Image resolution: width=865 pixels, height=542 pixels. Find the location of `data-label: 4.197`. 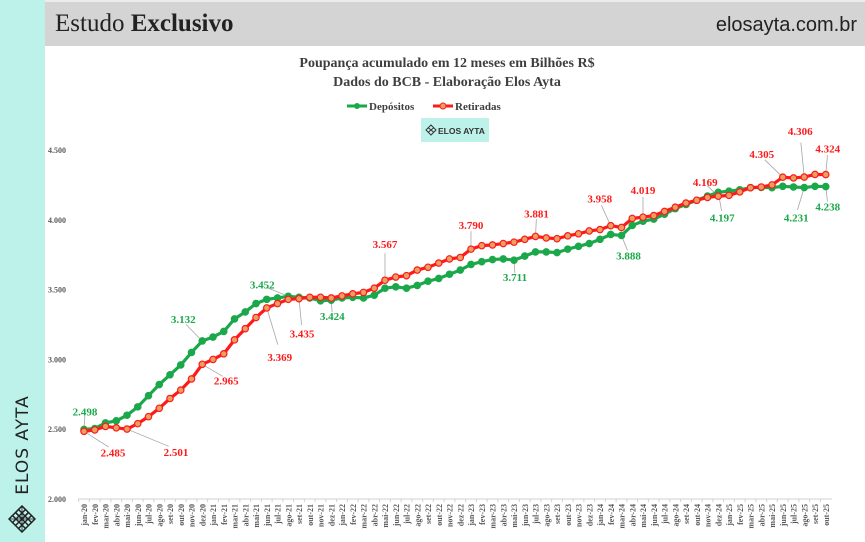

data-label: 4.197 is located at coordinates (722, 218).